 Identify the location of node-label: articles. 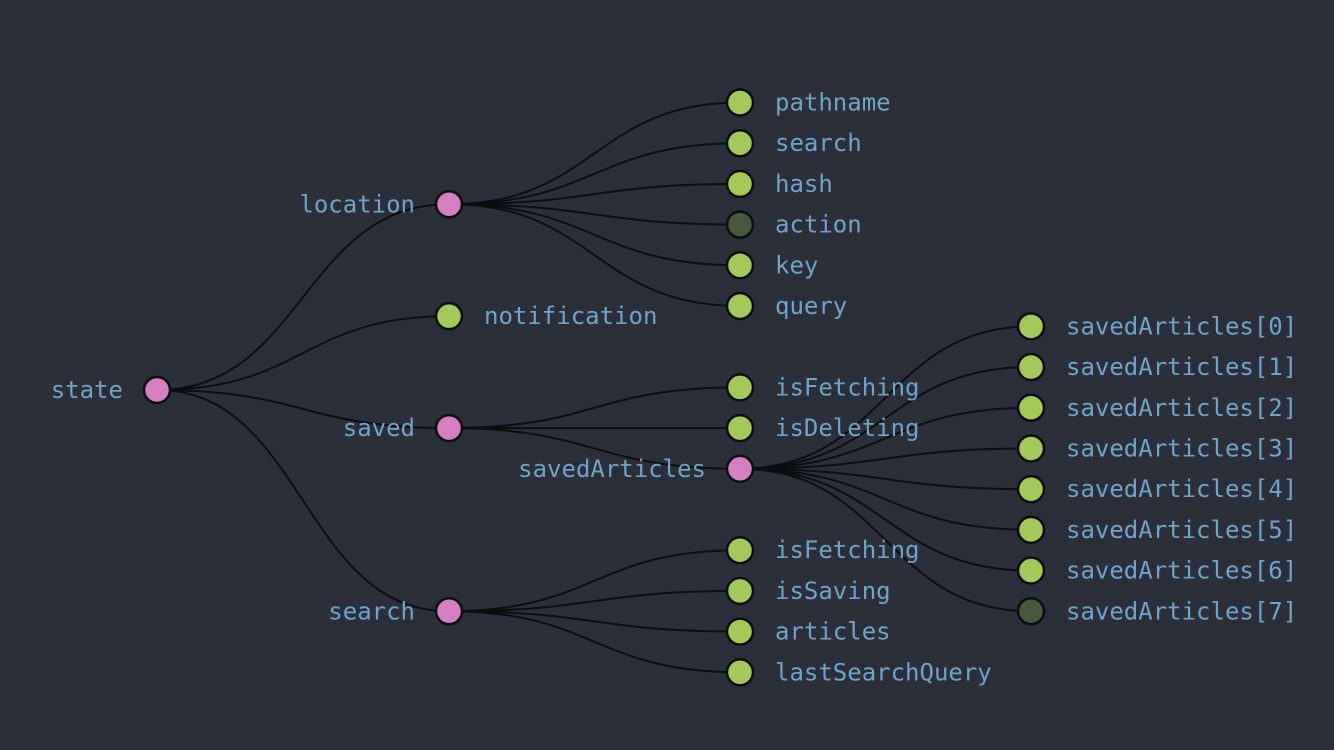
(833, 632).